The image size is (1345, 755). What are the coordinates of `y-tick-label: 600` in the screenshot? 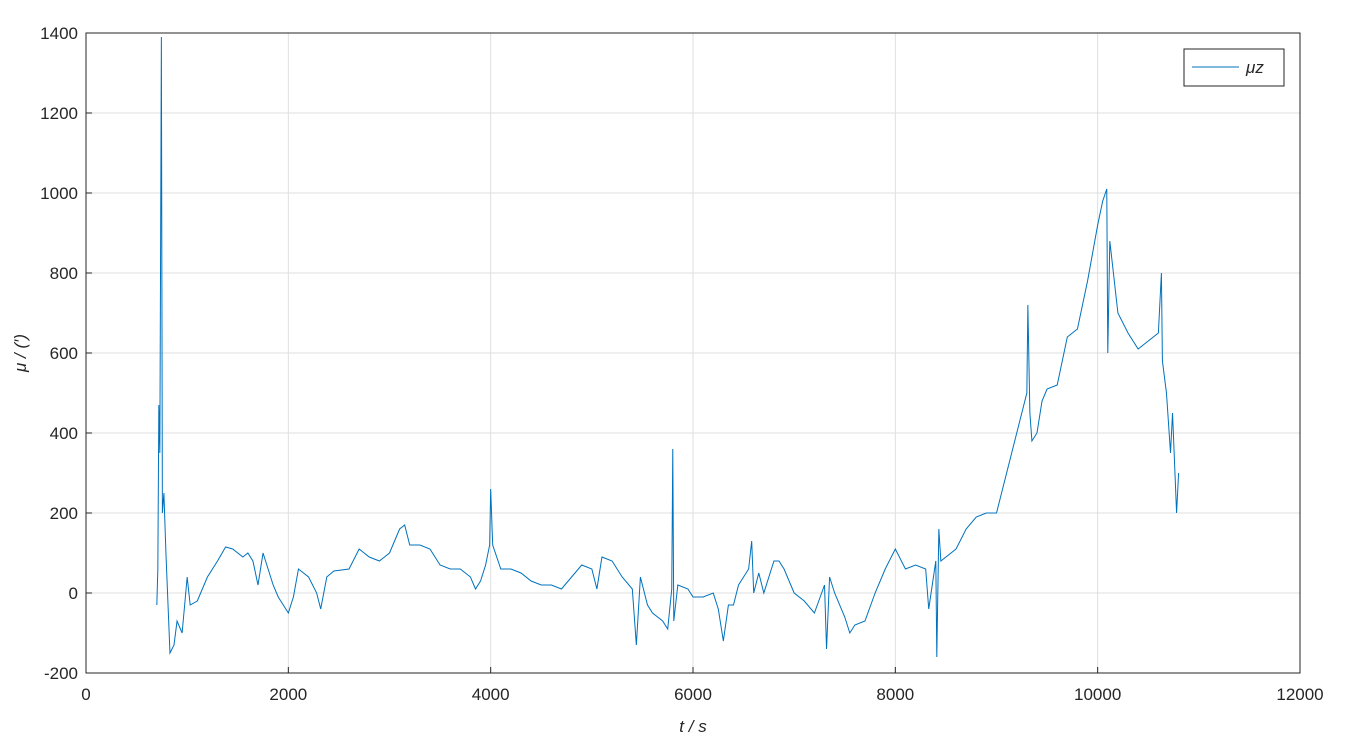 It's located at (64, 353).